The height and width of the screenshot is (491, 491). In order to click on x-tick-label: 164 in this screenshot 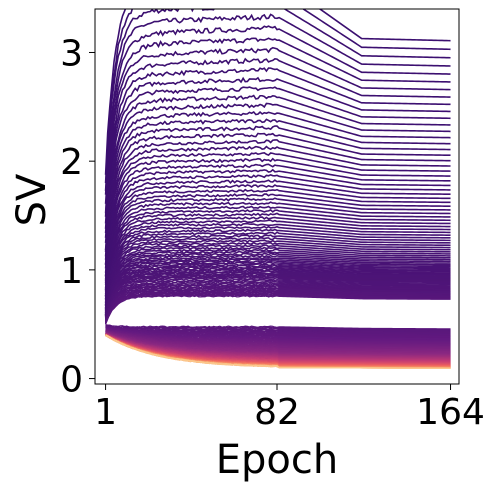, I will do `click(450, 412)`.